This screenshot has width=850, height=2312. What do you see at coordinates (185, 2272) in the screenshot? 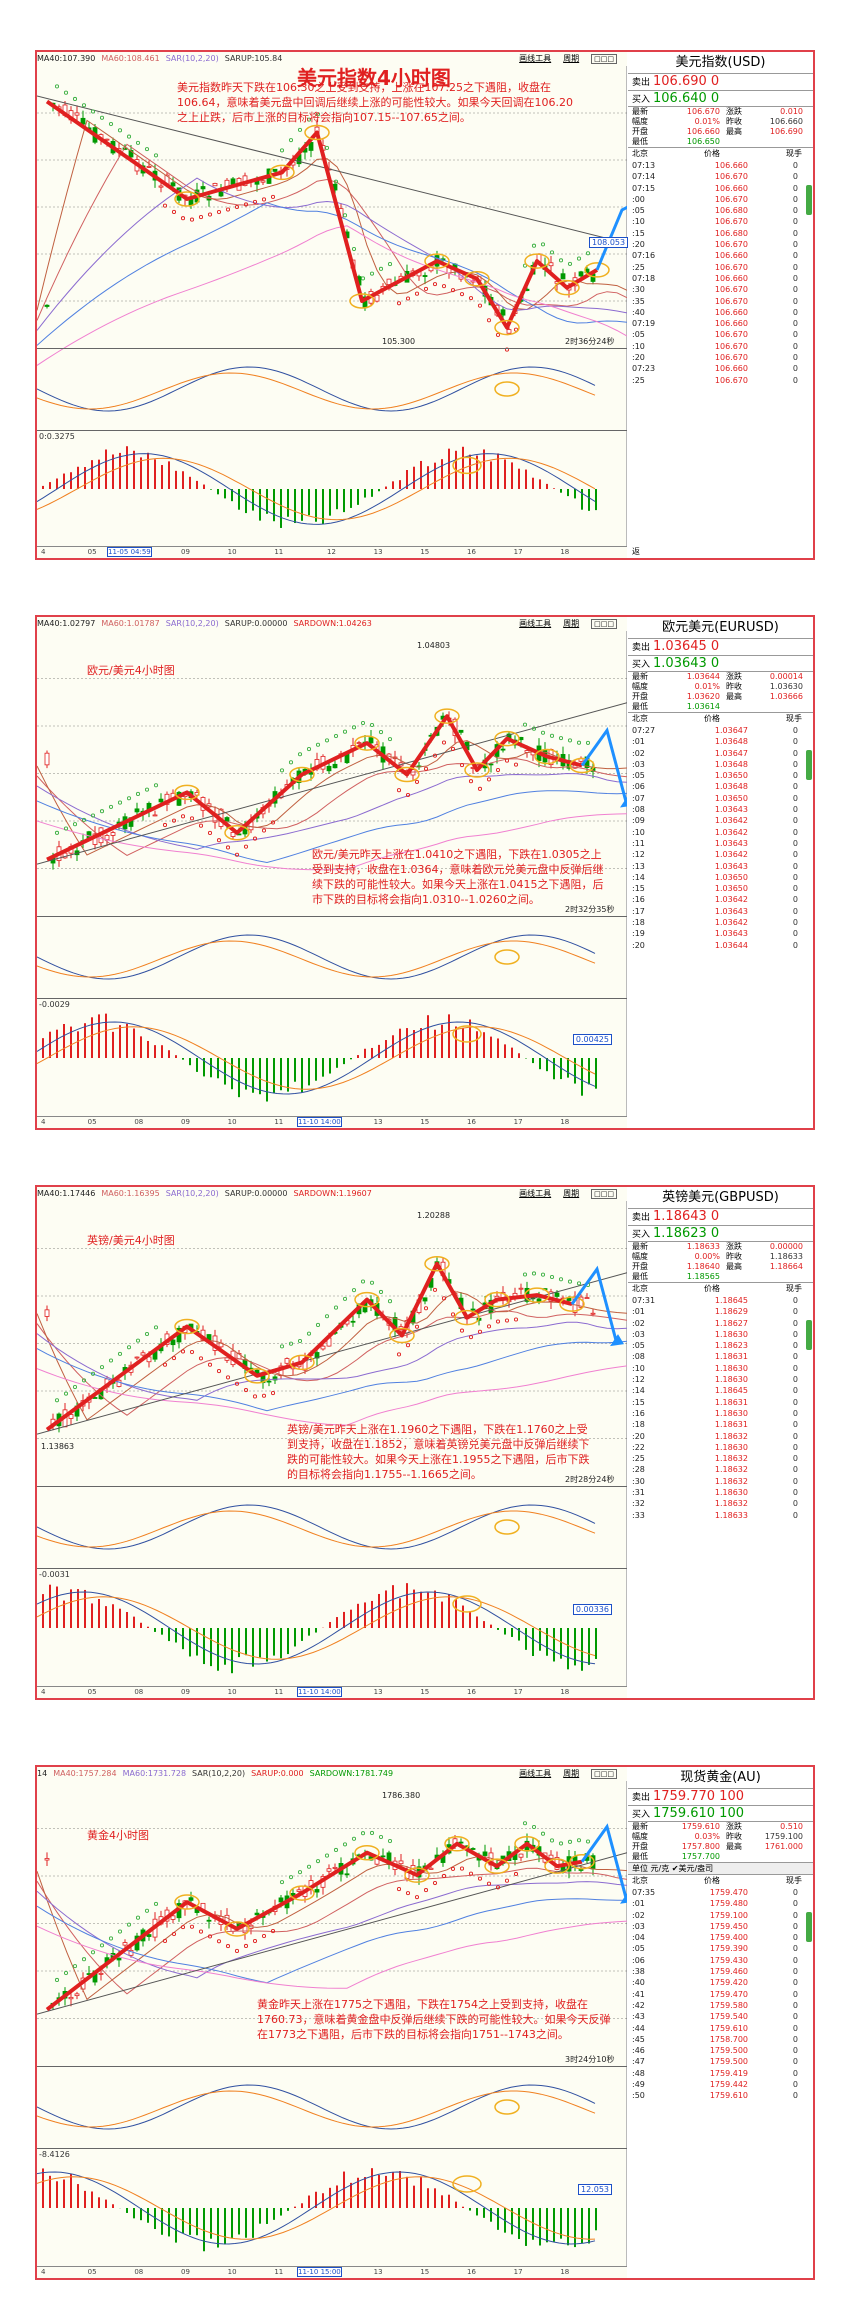
I see `time-axis-tick: 09` at bounding box center [185, 2272].